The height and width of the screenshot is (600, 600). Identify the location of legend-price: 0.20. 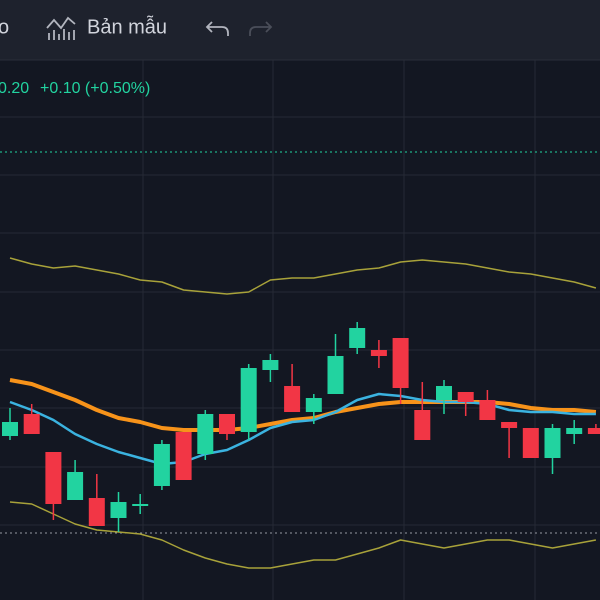
(14, 88).